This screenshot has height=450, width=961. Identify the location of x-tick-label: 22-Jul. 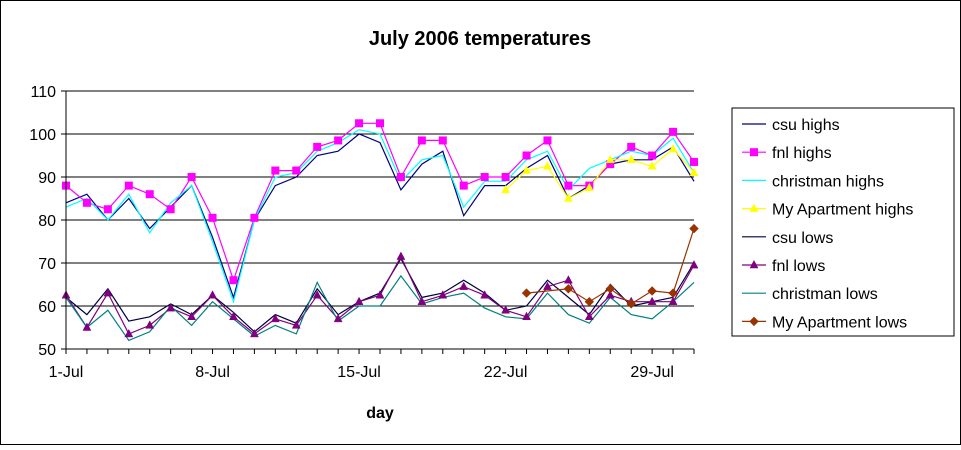
(506, 372).